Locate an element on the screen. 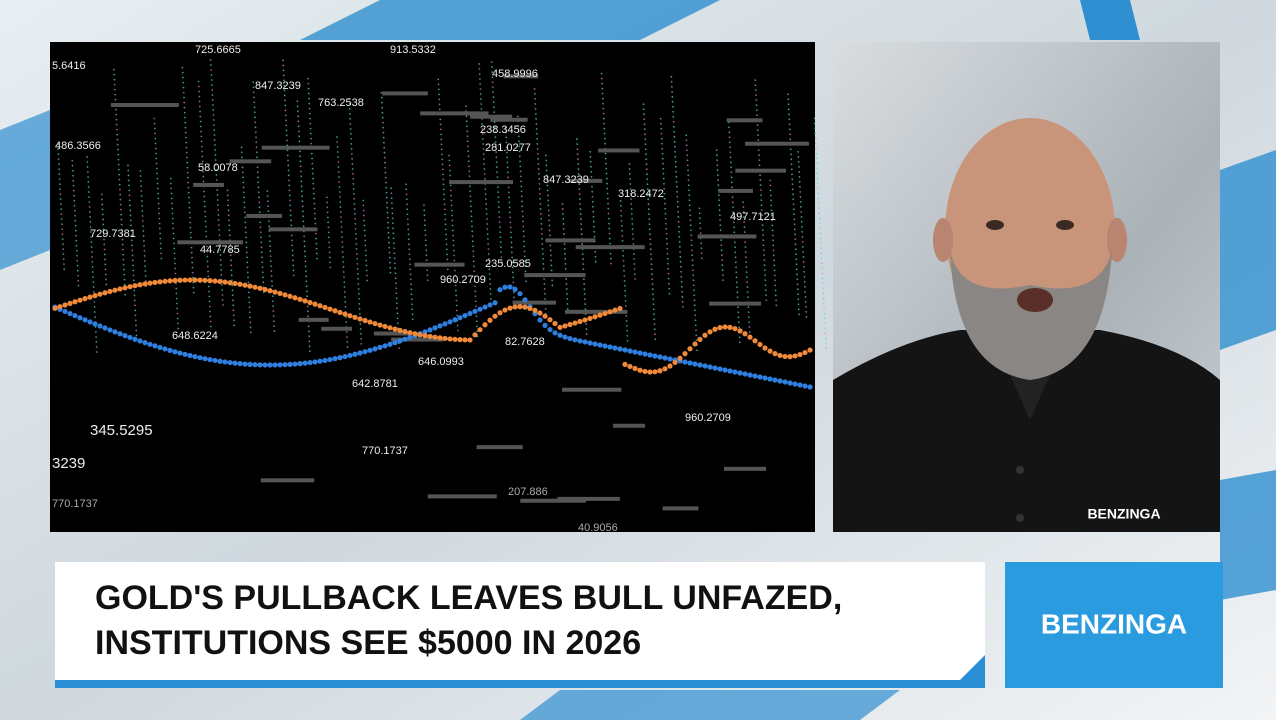 The image size is (1276, 725). data-number: 770.1737 is located at coordinates (75, 504).